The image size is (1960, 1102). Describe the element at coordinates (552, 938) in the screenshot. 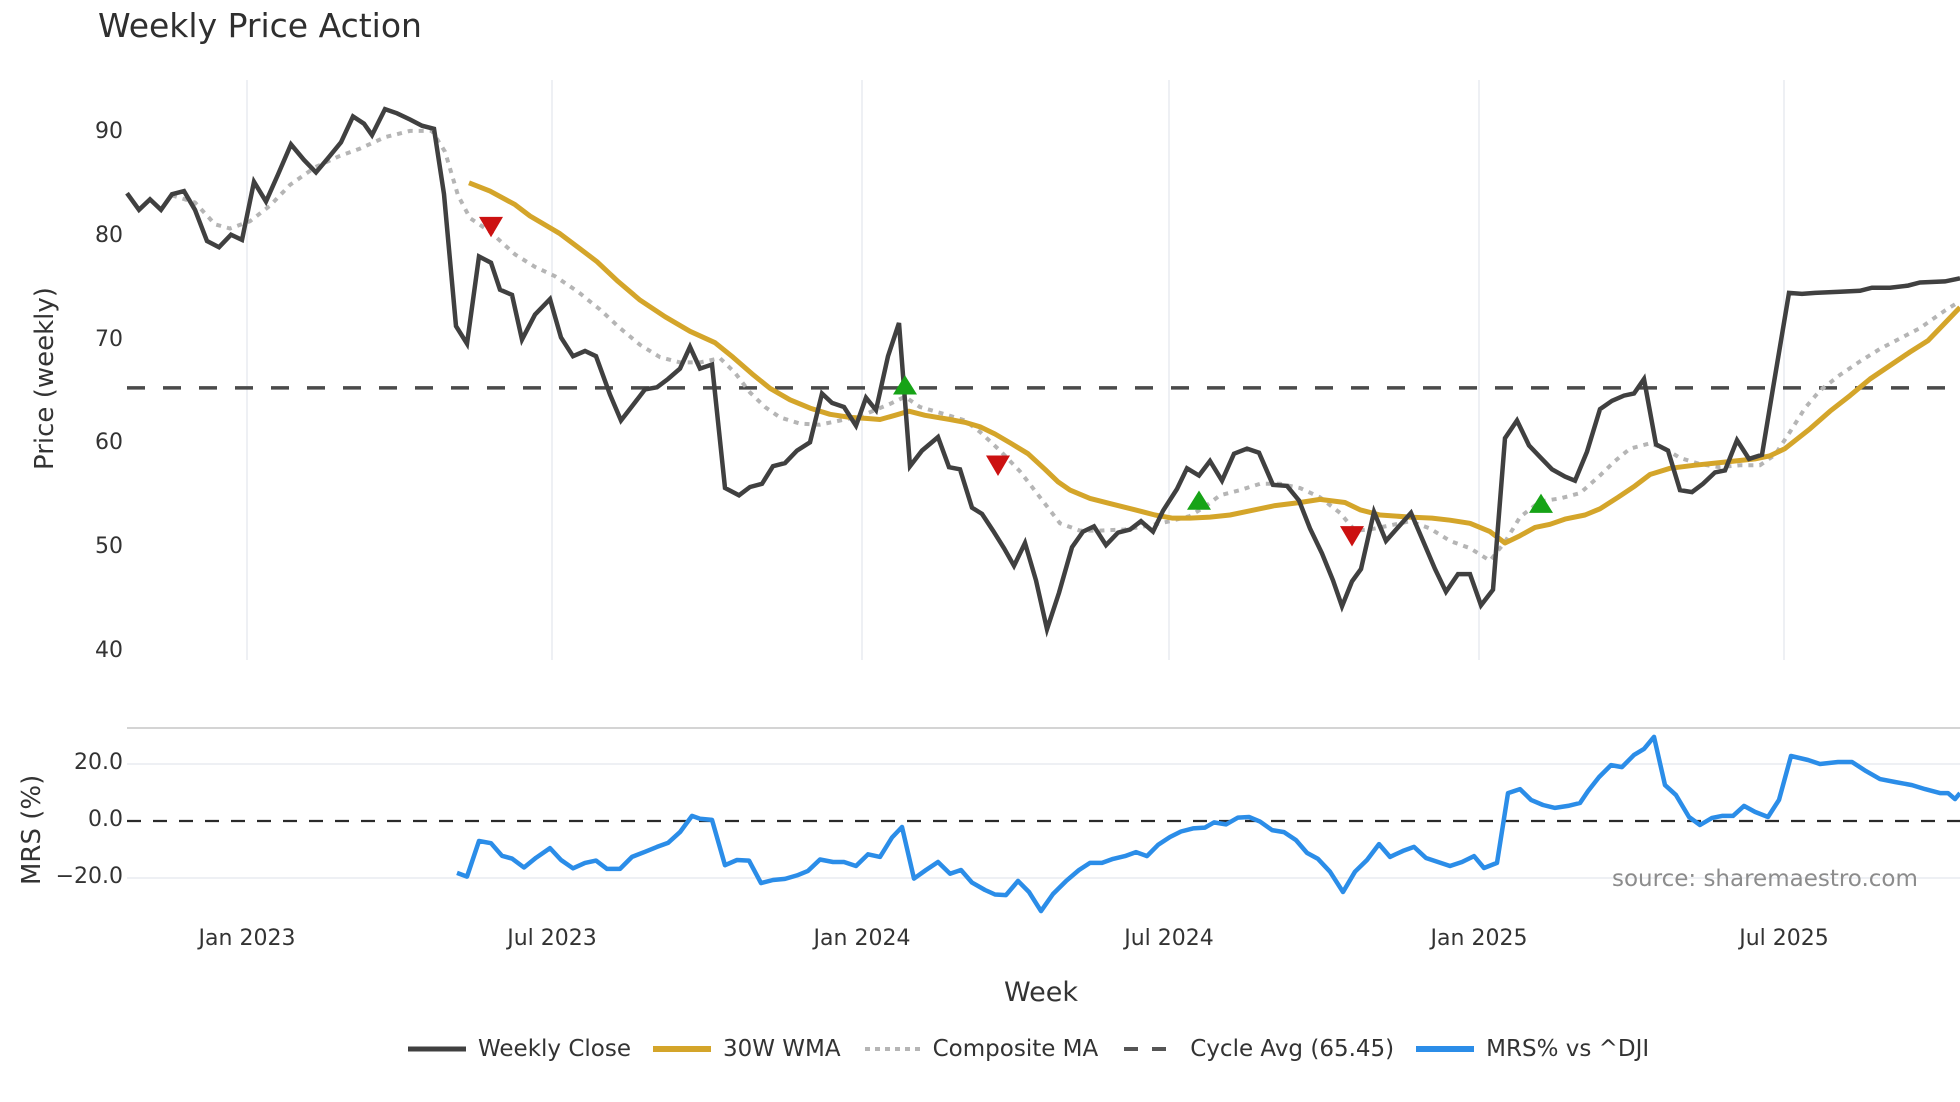

I see `x-tick-jul-2023: Jul 2023` at that location.